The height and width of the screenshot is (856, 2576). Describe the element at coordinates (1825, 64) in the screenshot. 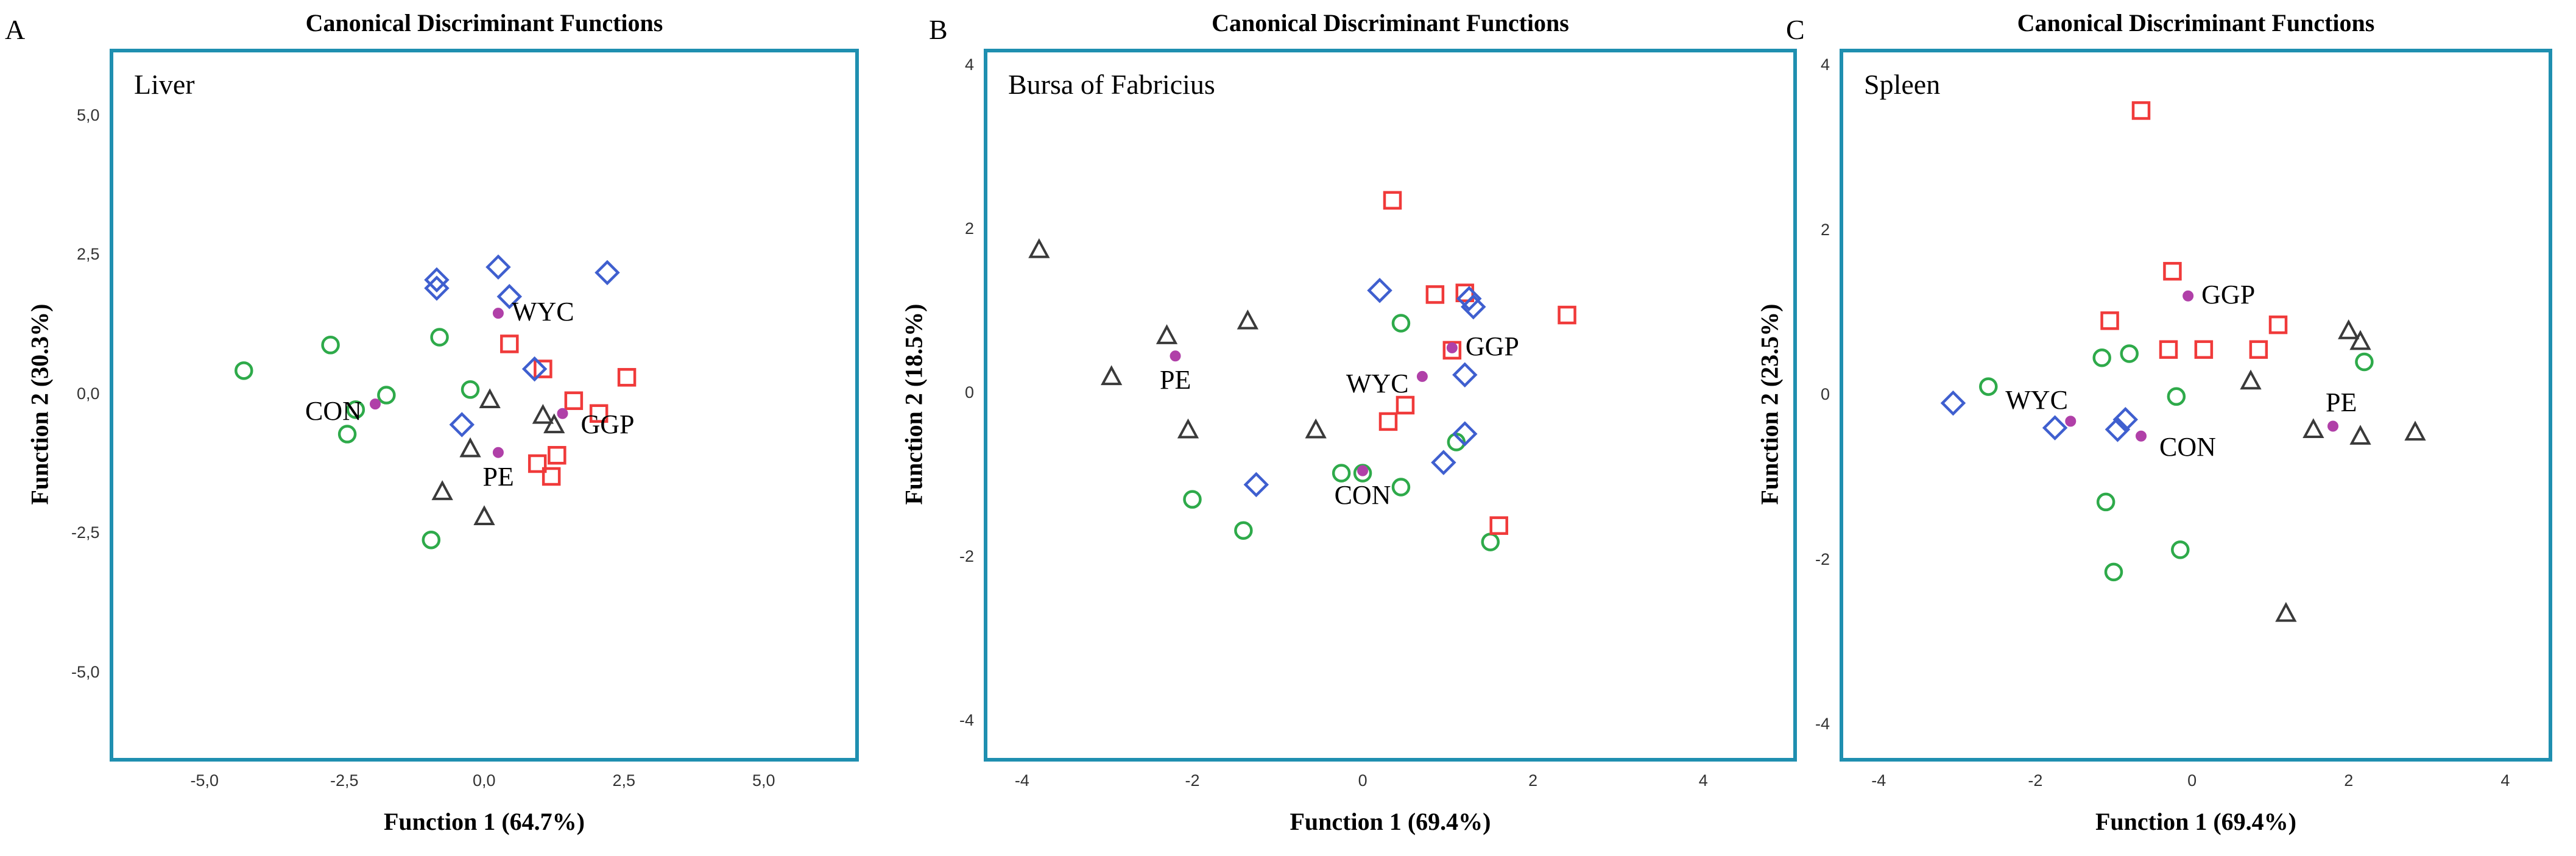

I see `y-tick-label: 4` at that location.